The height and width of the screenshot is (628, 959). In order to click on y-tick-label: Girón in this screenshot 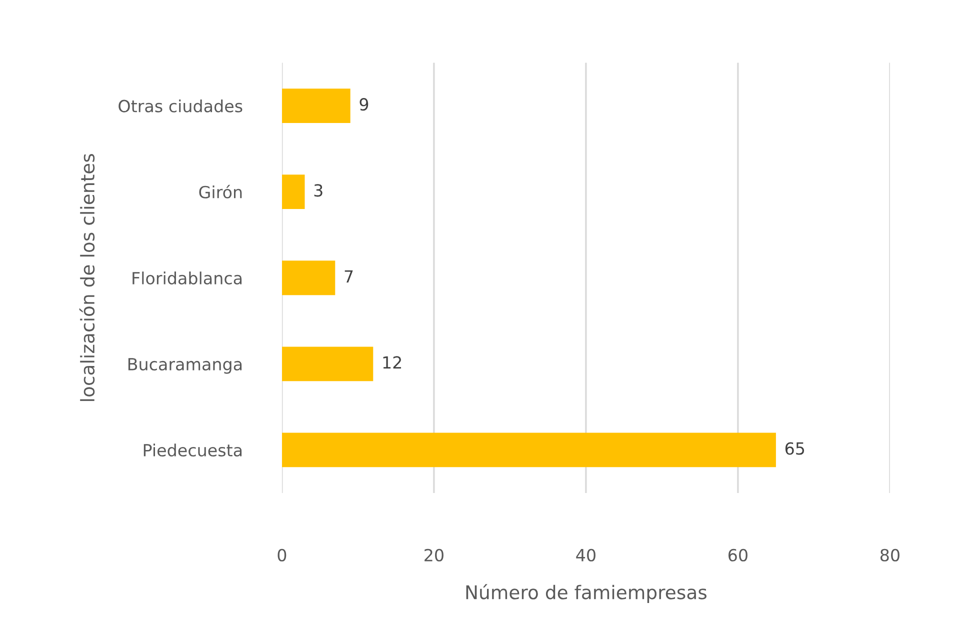, I will do `click(220, 191)`.